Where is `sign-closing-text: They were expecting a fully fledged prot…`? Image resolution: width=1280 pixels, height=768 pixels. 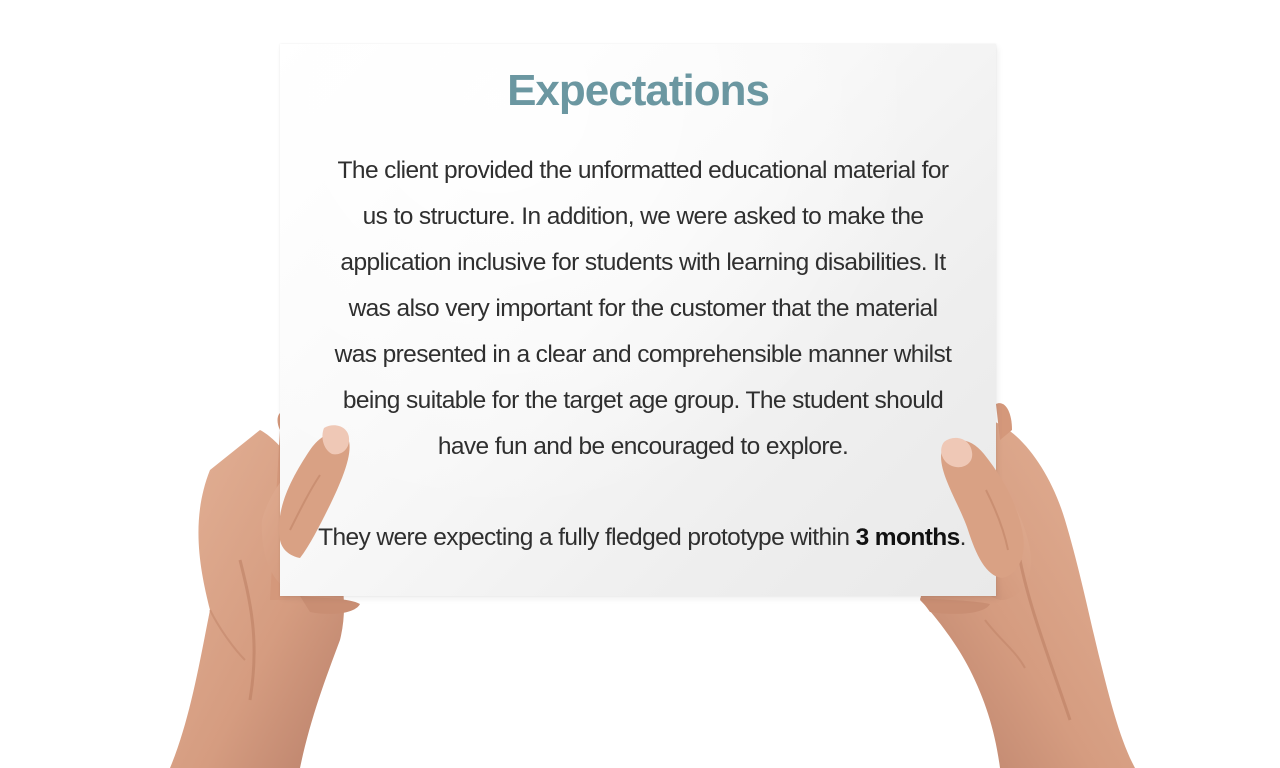 sign-closing-text: They were expecting a fully fledged prot… is located at coordinates (642, 538).